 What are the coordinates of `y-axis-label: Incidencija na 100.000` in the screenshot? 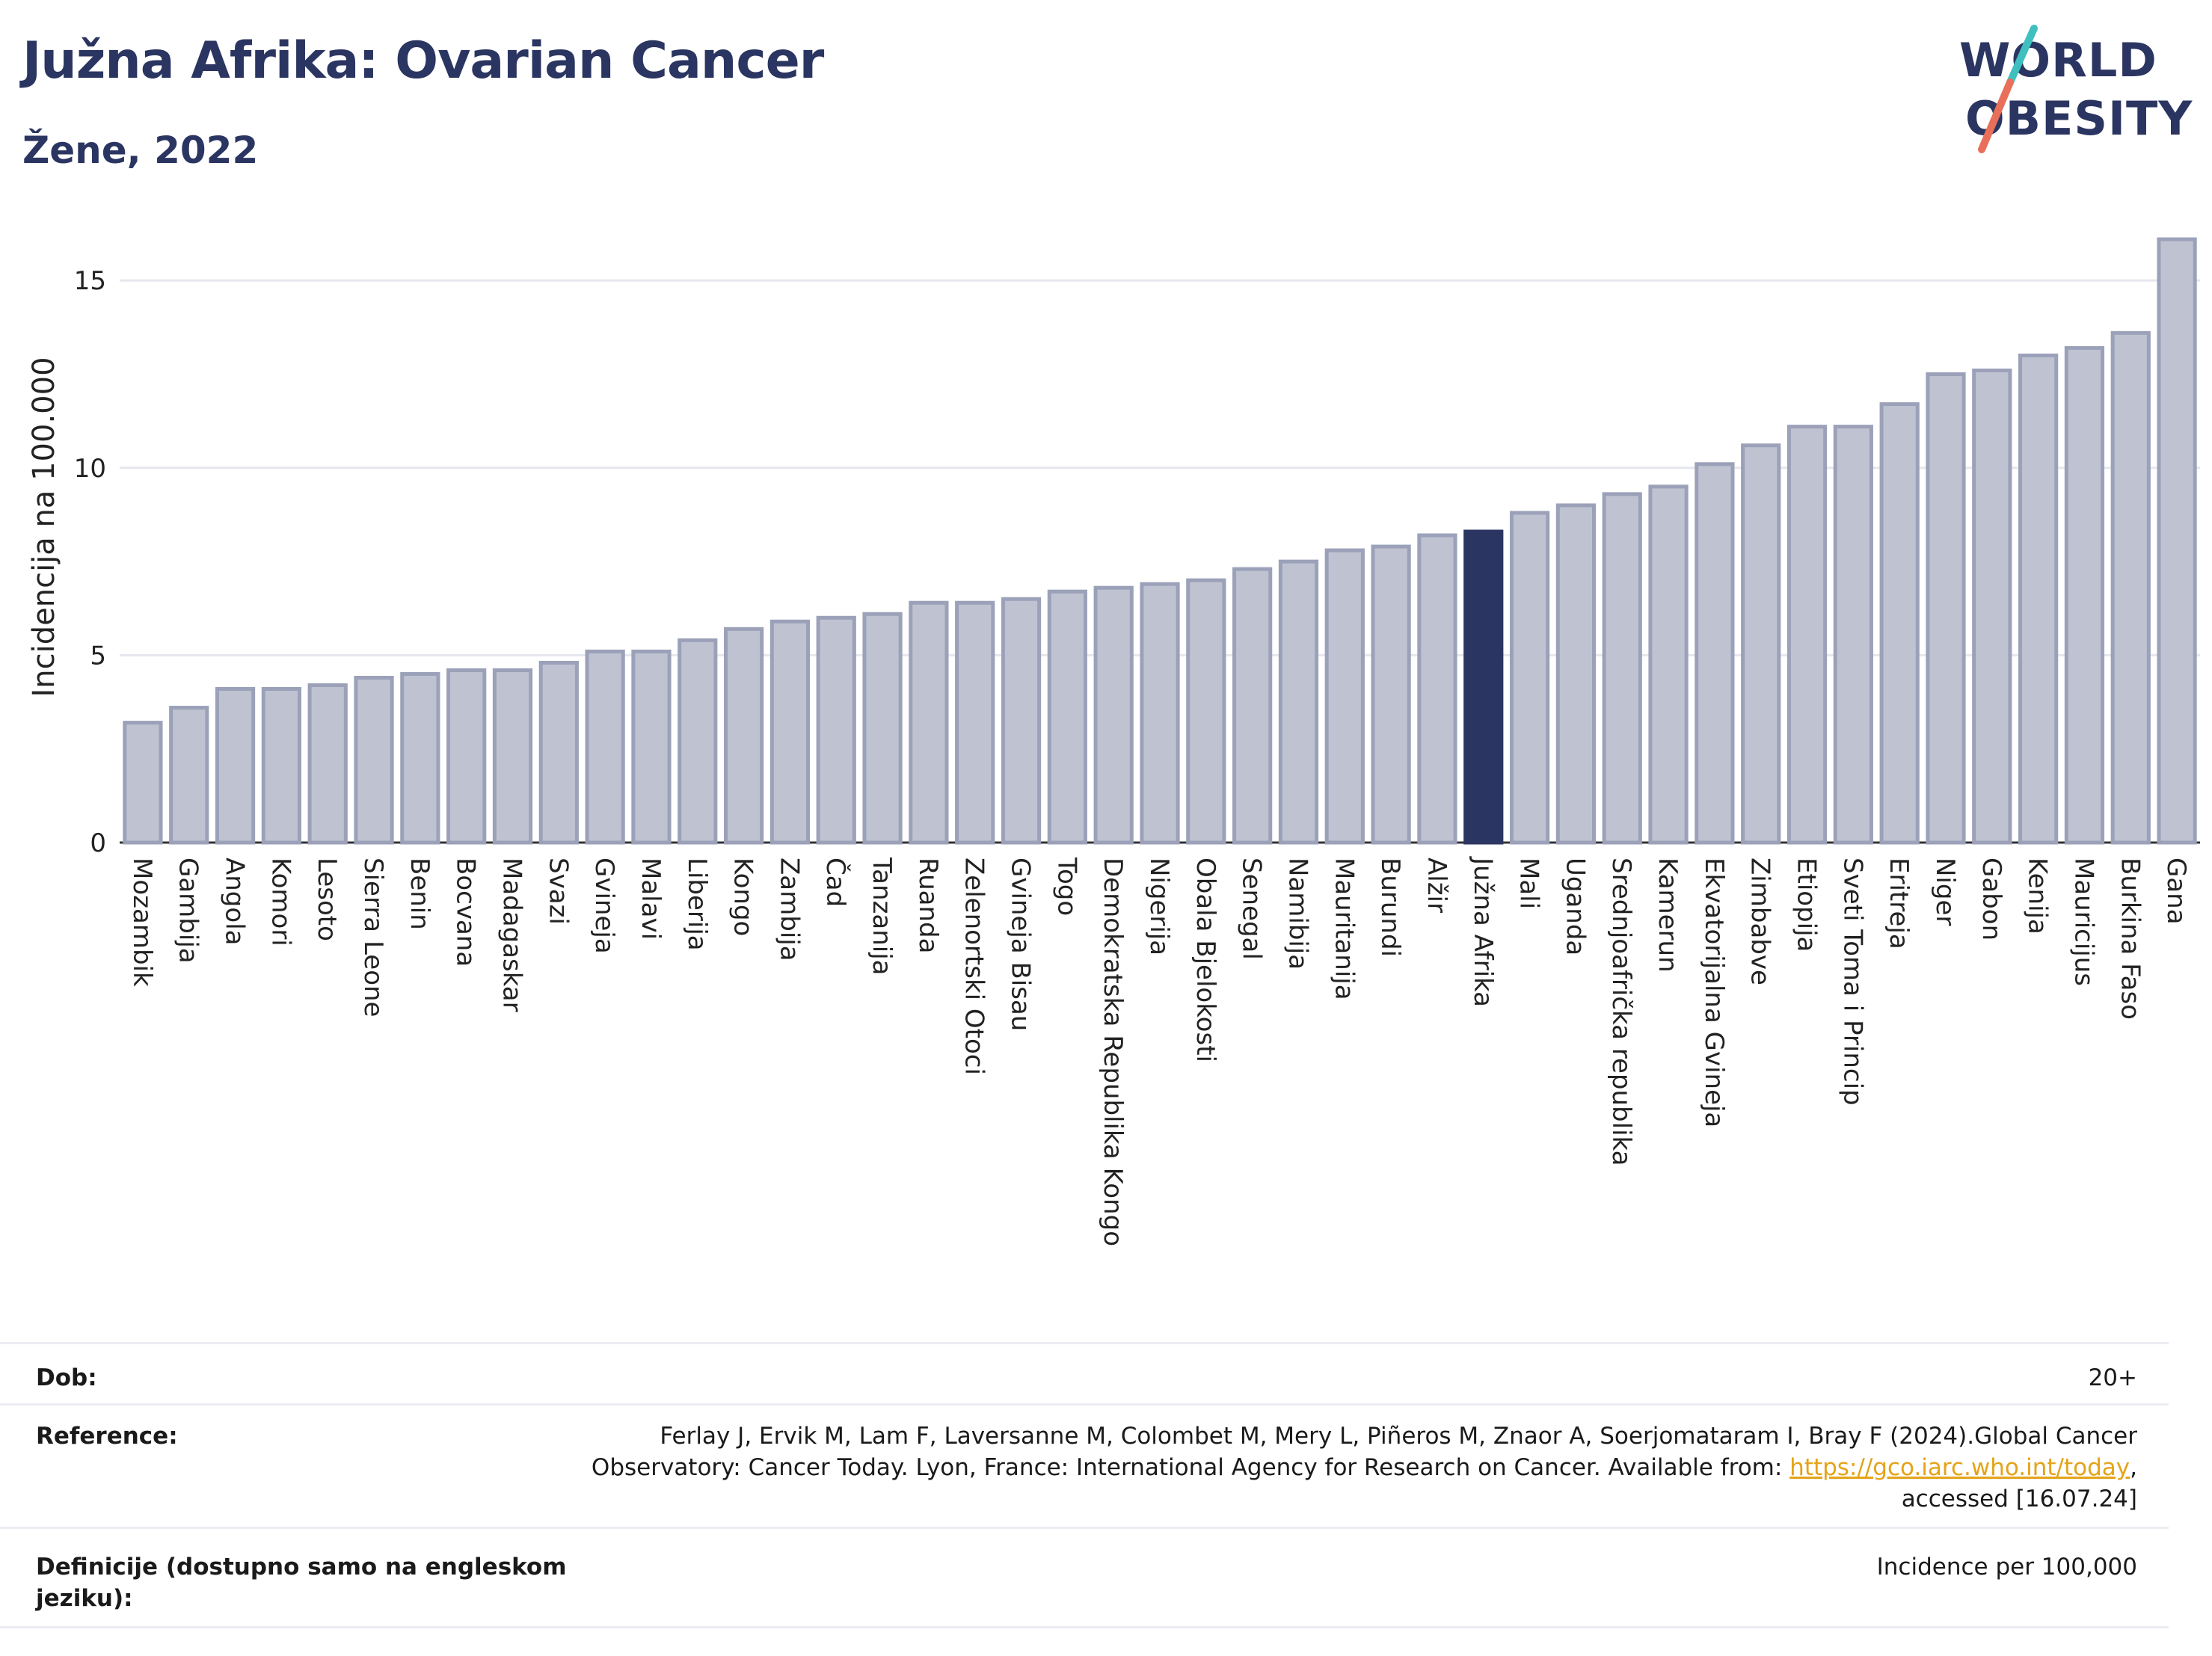 It's located at (44, 527).